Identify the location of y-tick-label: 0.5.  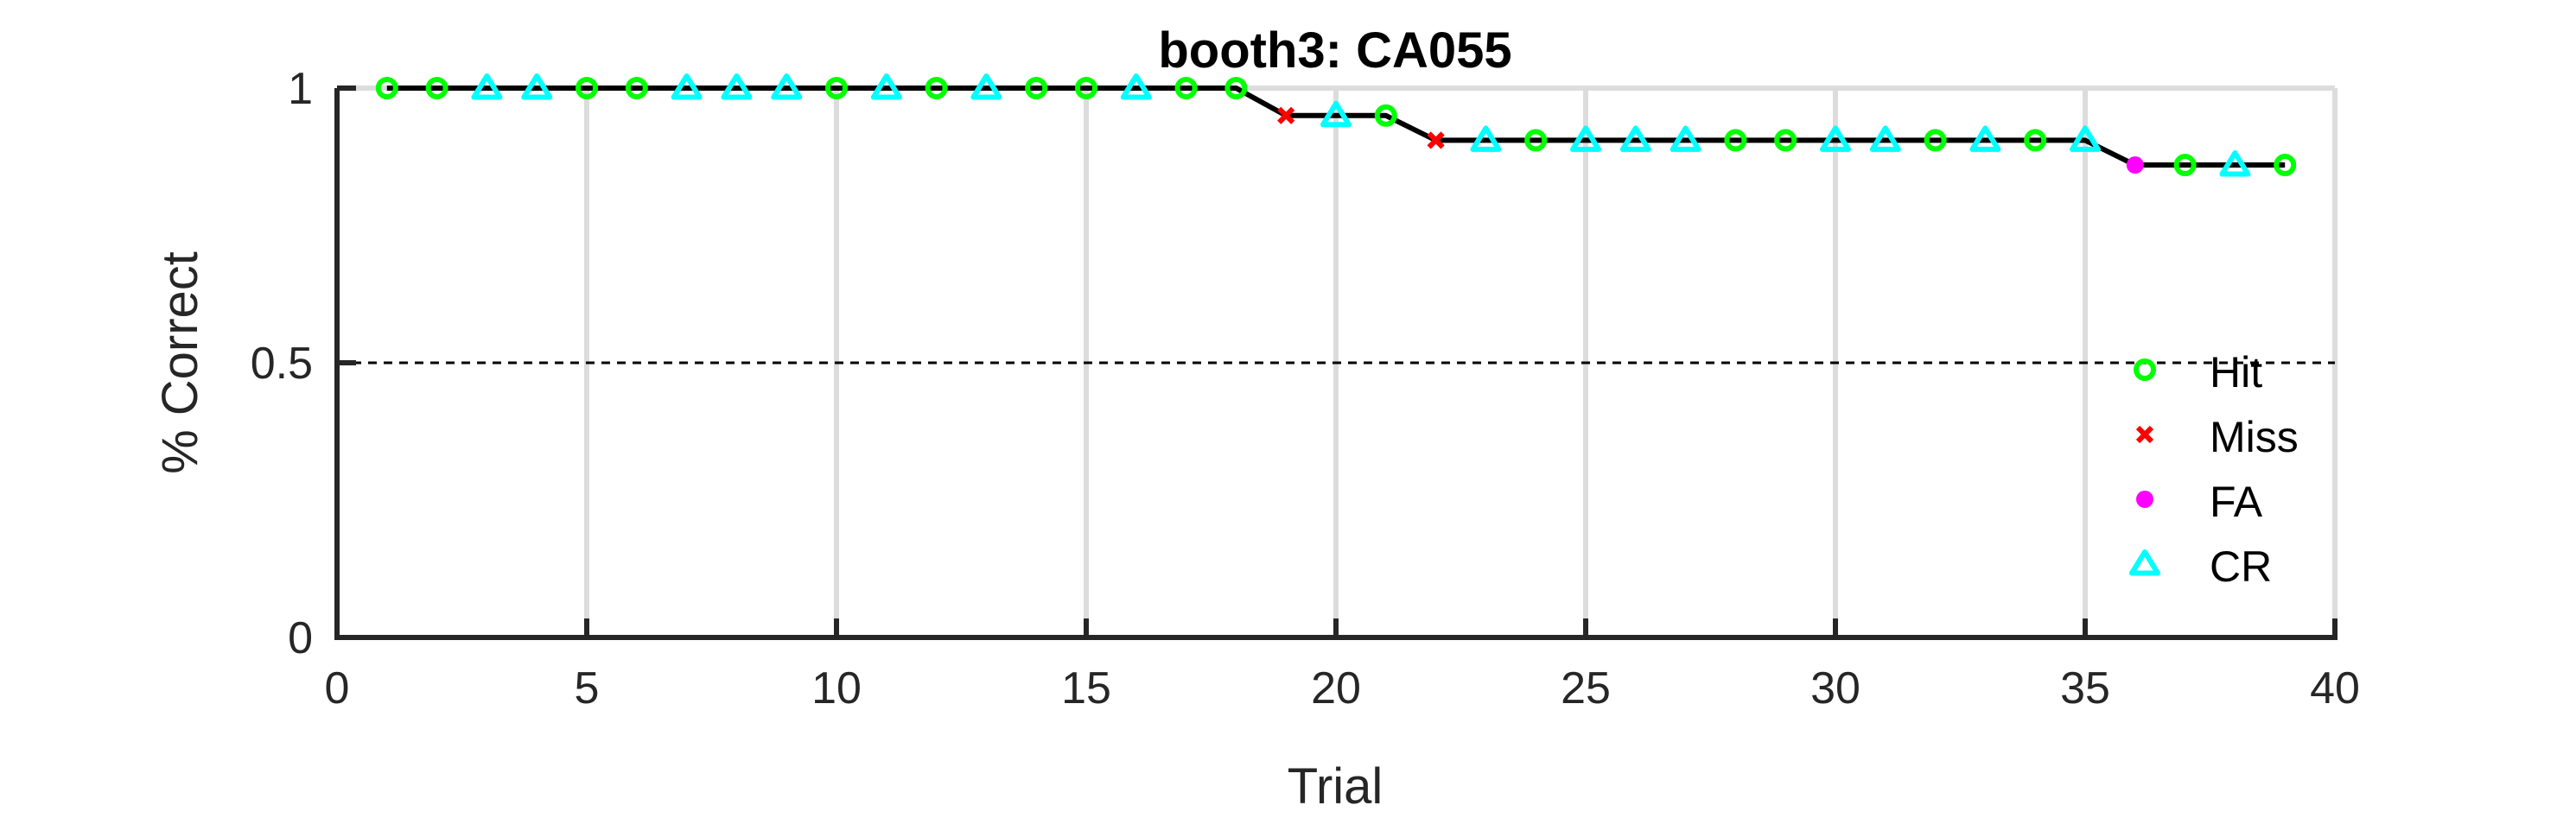
(282, 364).